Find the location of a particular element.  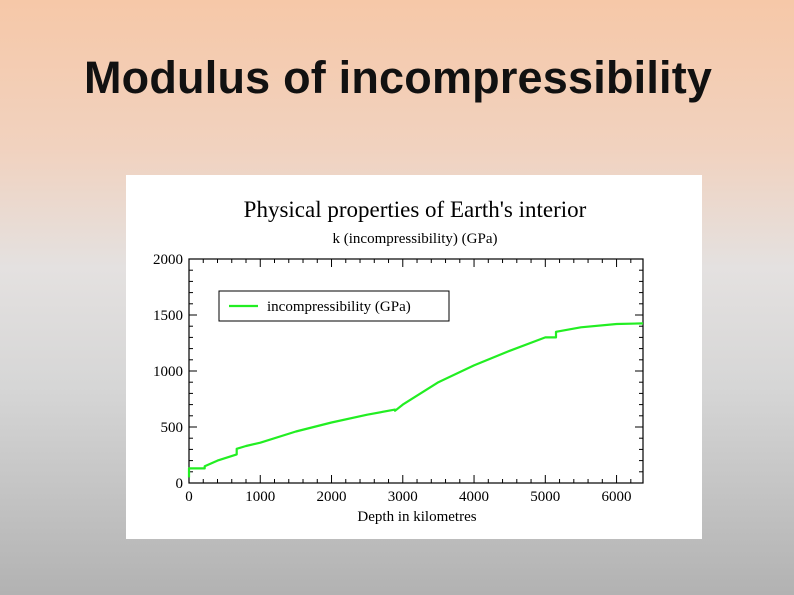

y-tick-label: 1000 is located at coordinates (168, 372).